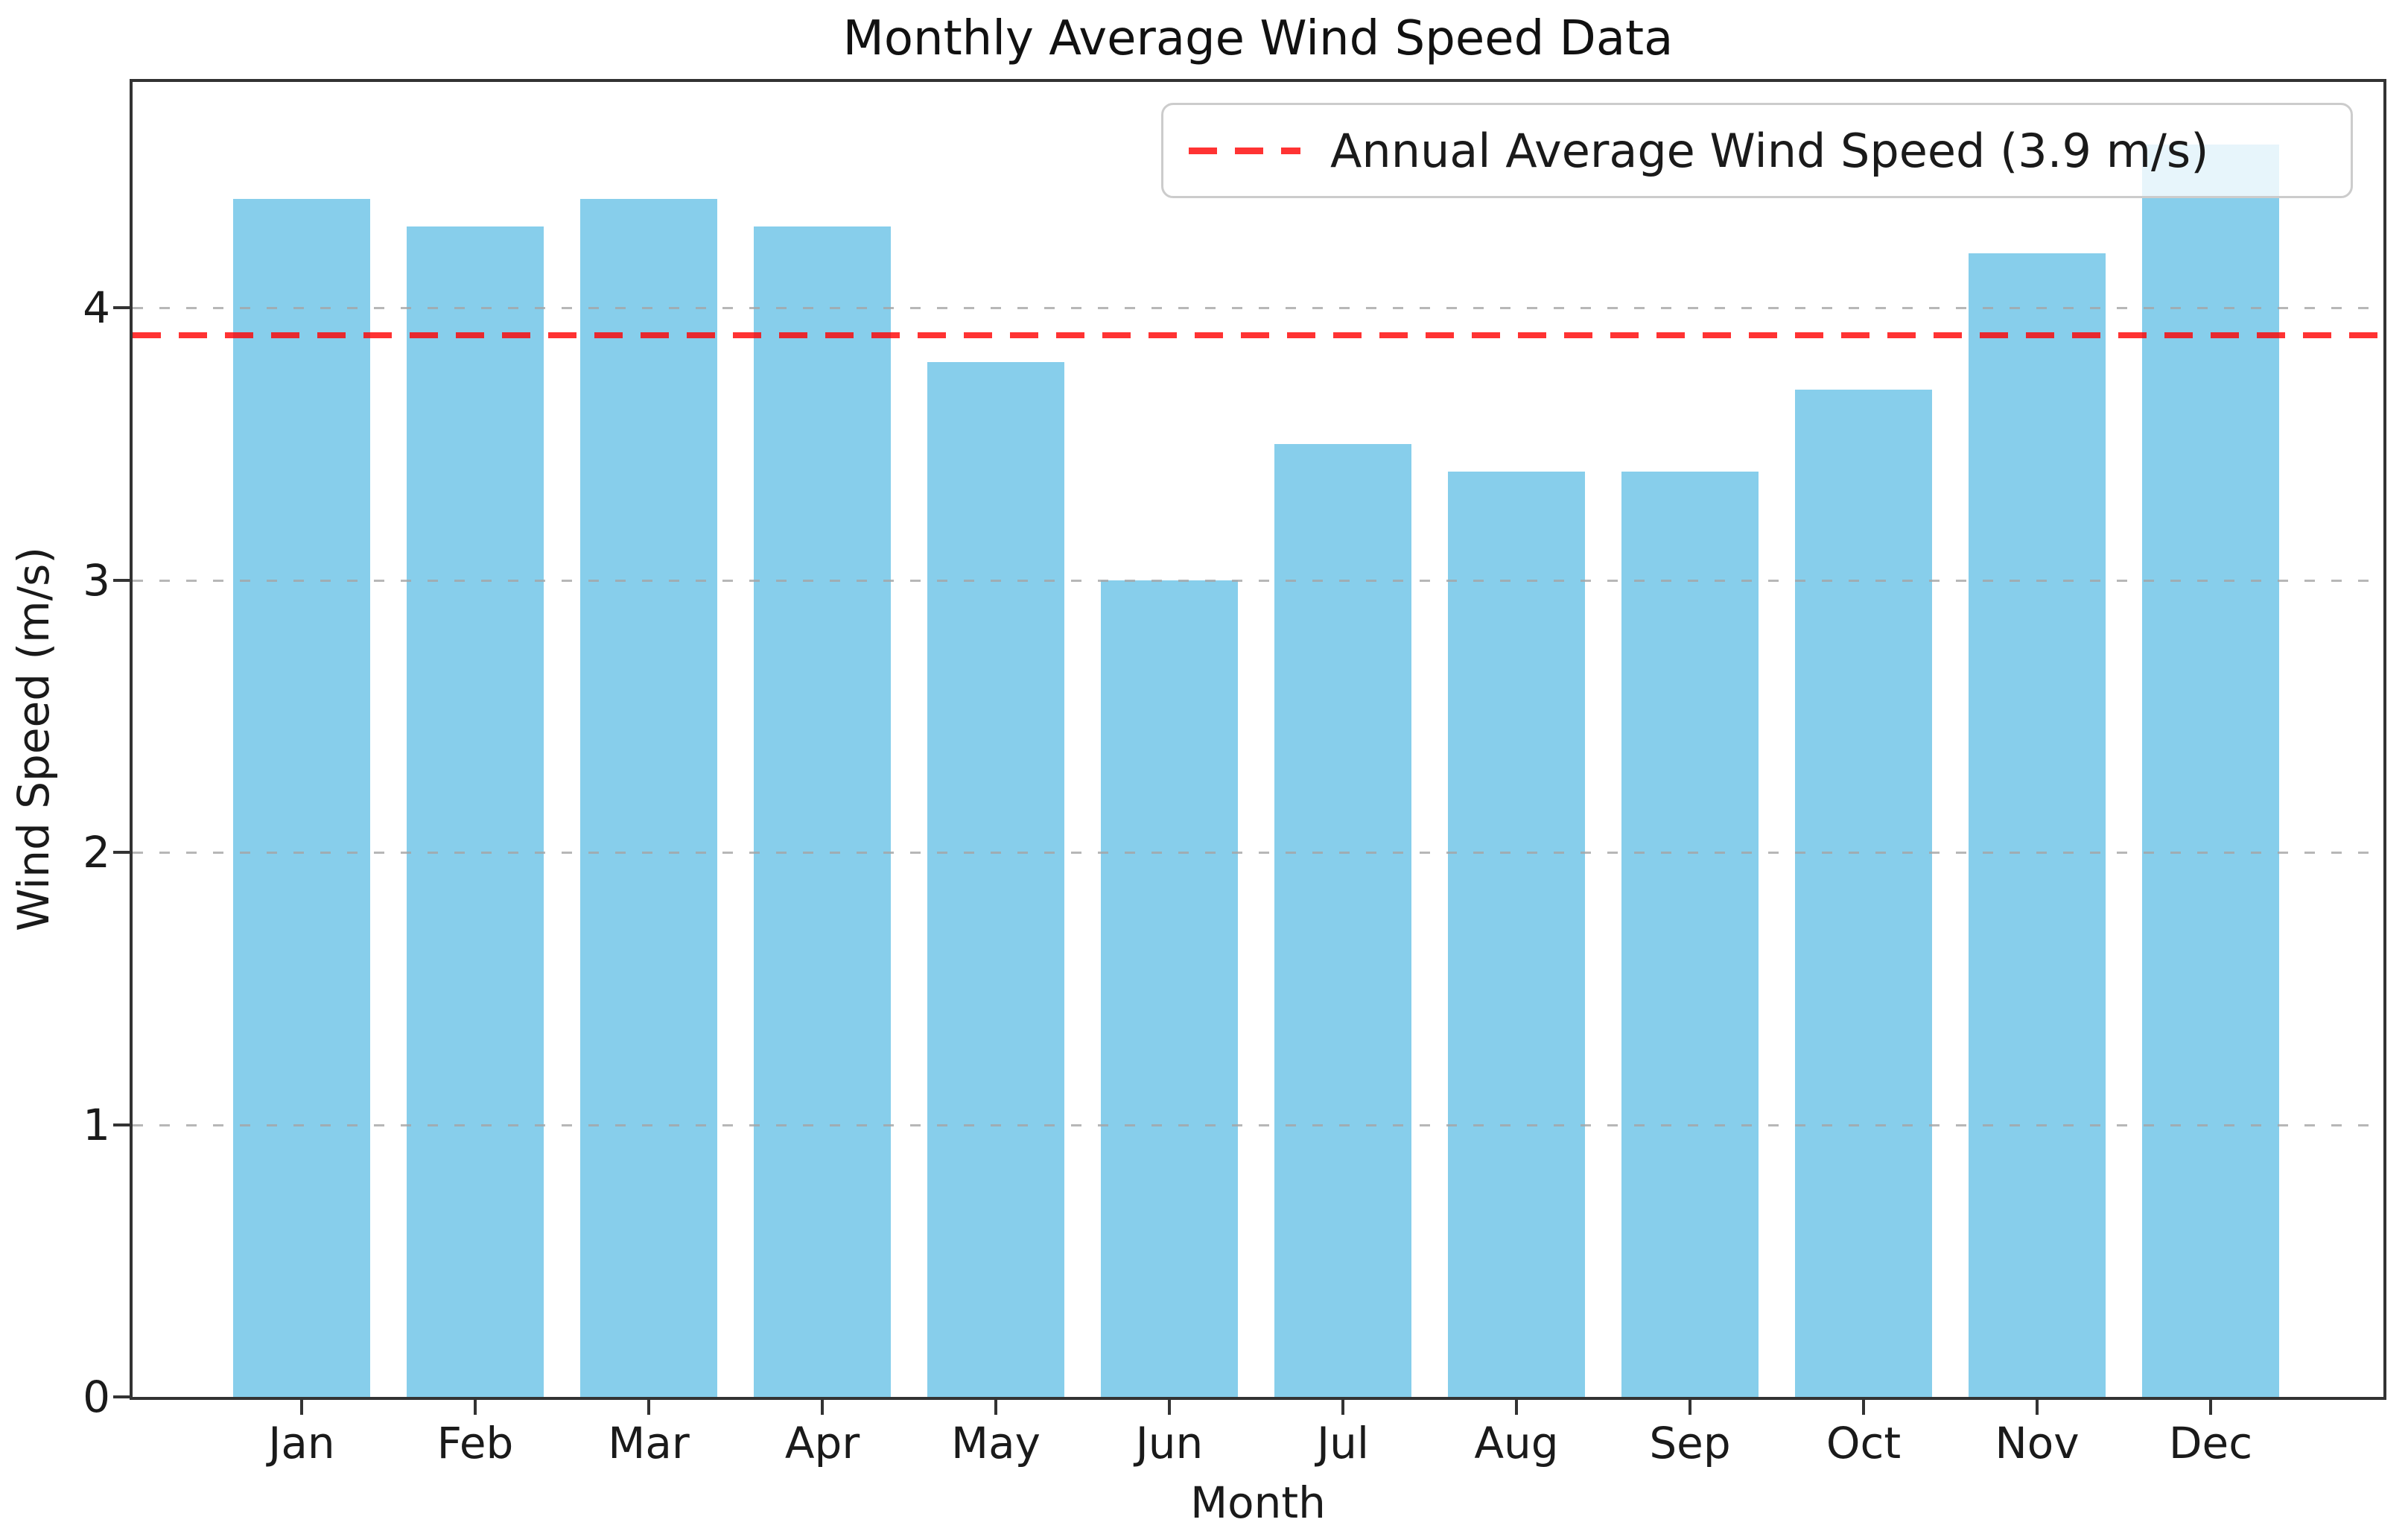 The width and height of the screenshot is (2408, 1534). I want to click on x-tick-mark-sep, so click(1690, 1407).